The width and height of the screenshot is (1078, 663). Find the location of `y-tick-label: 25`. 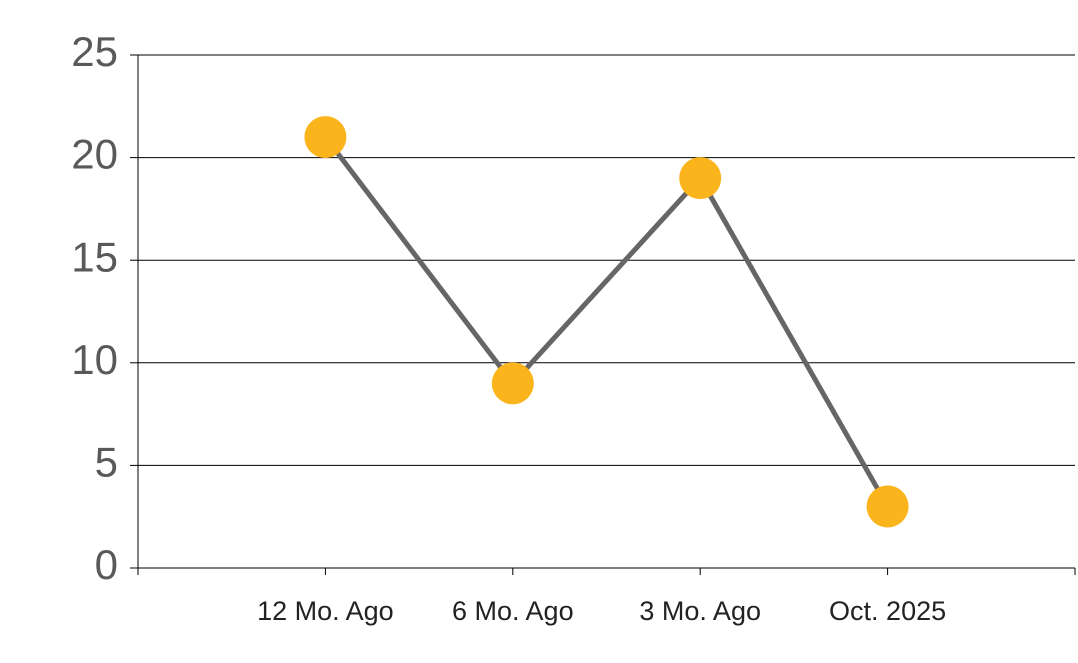

y-tick-label: 25 is located at coordinates (94, 51).